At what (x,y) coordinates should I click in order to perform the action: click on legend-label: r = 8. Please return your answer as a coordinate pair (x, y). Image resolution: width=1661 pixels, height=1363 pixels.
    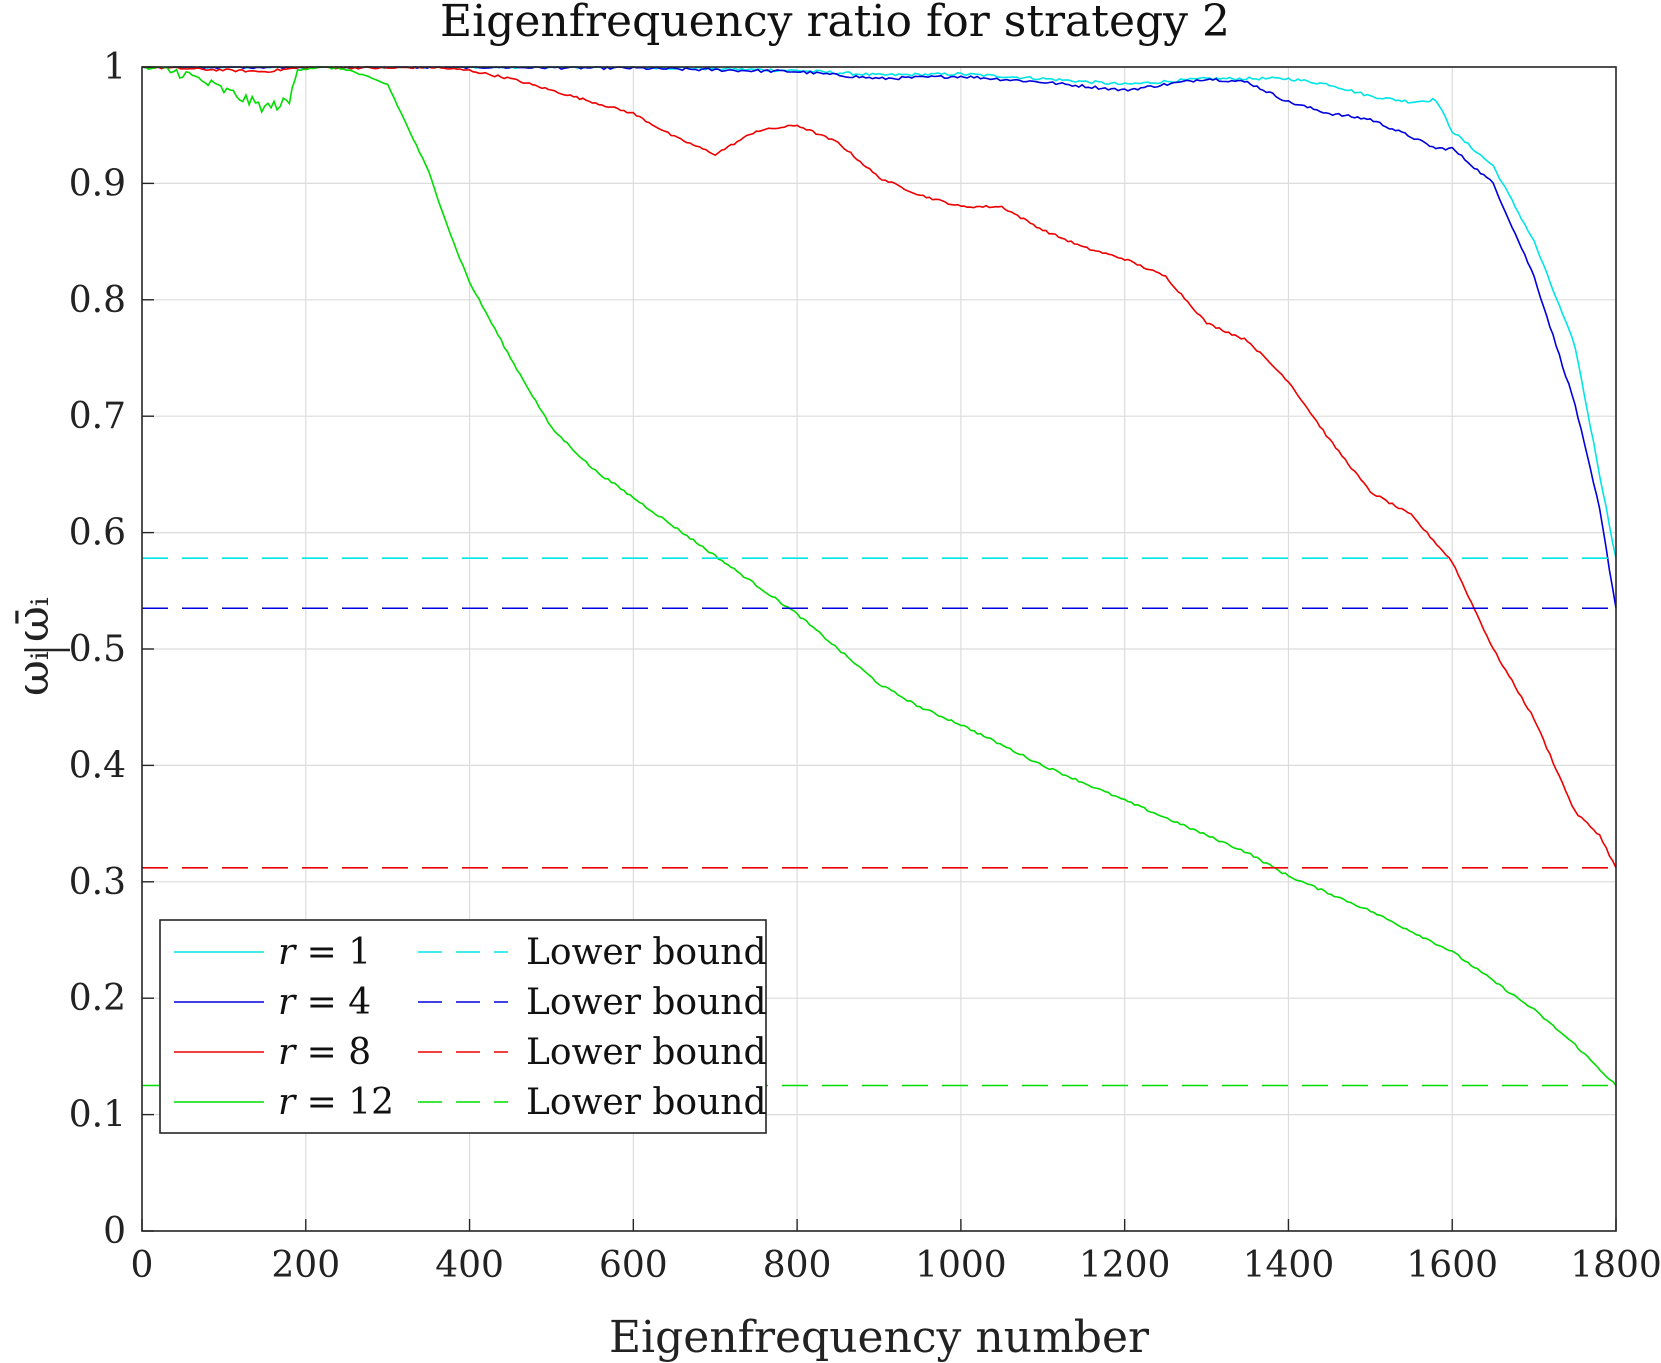
    Looking at the image, I should click on (324, 1052).